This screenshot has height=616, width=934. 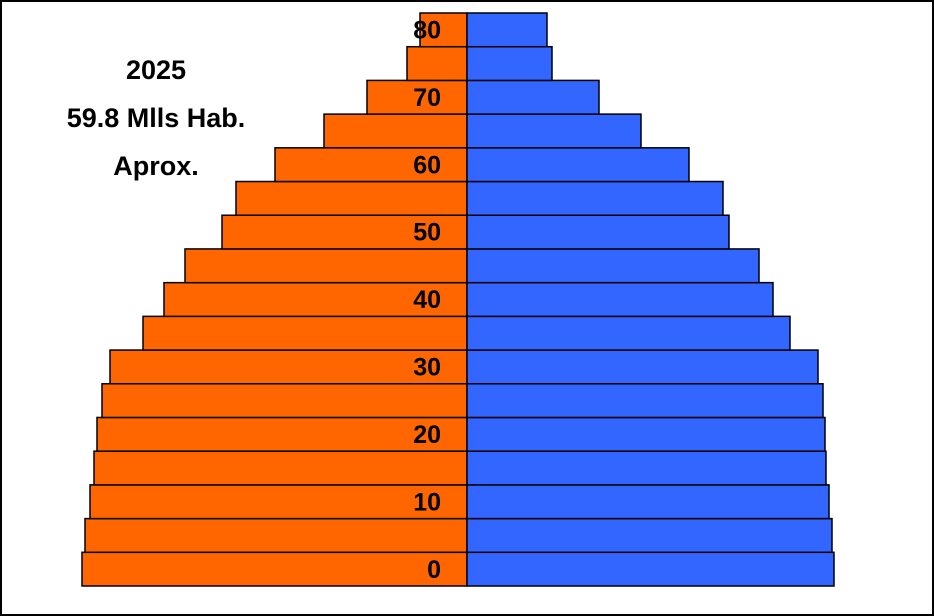 I want to click on age-label: 70, so click(x=427, y=98).